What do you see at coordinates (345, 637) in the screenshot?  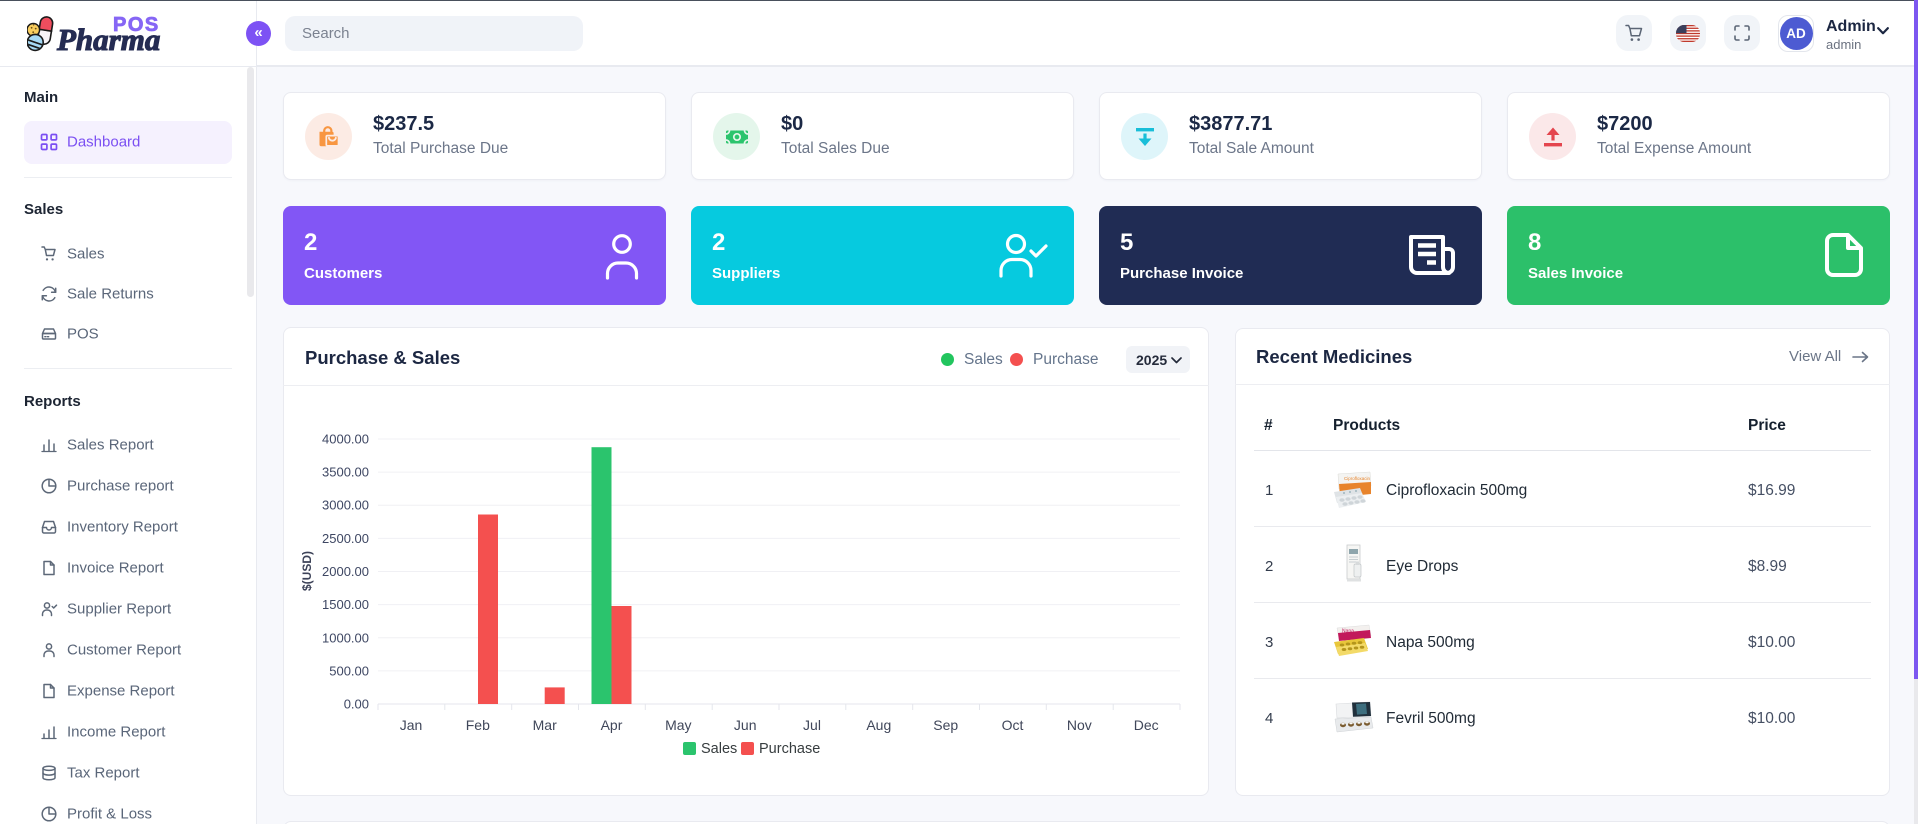 I see `svg-text: 1000.00` at bounding box center [345, 637].